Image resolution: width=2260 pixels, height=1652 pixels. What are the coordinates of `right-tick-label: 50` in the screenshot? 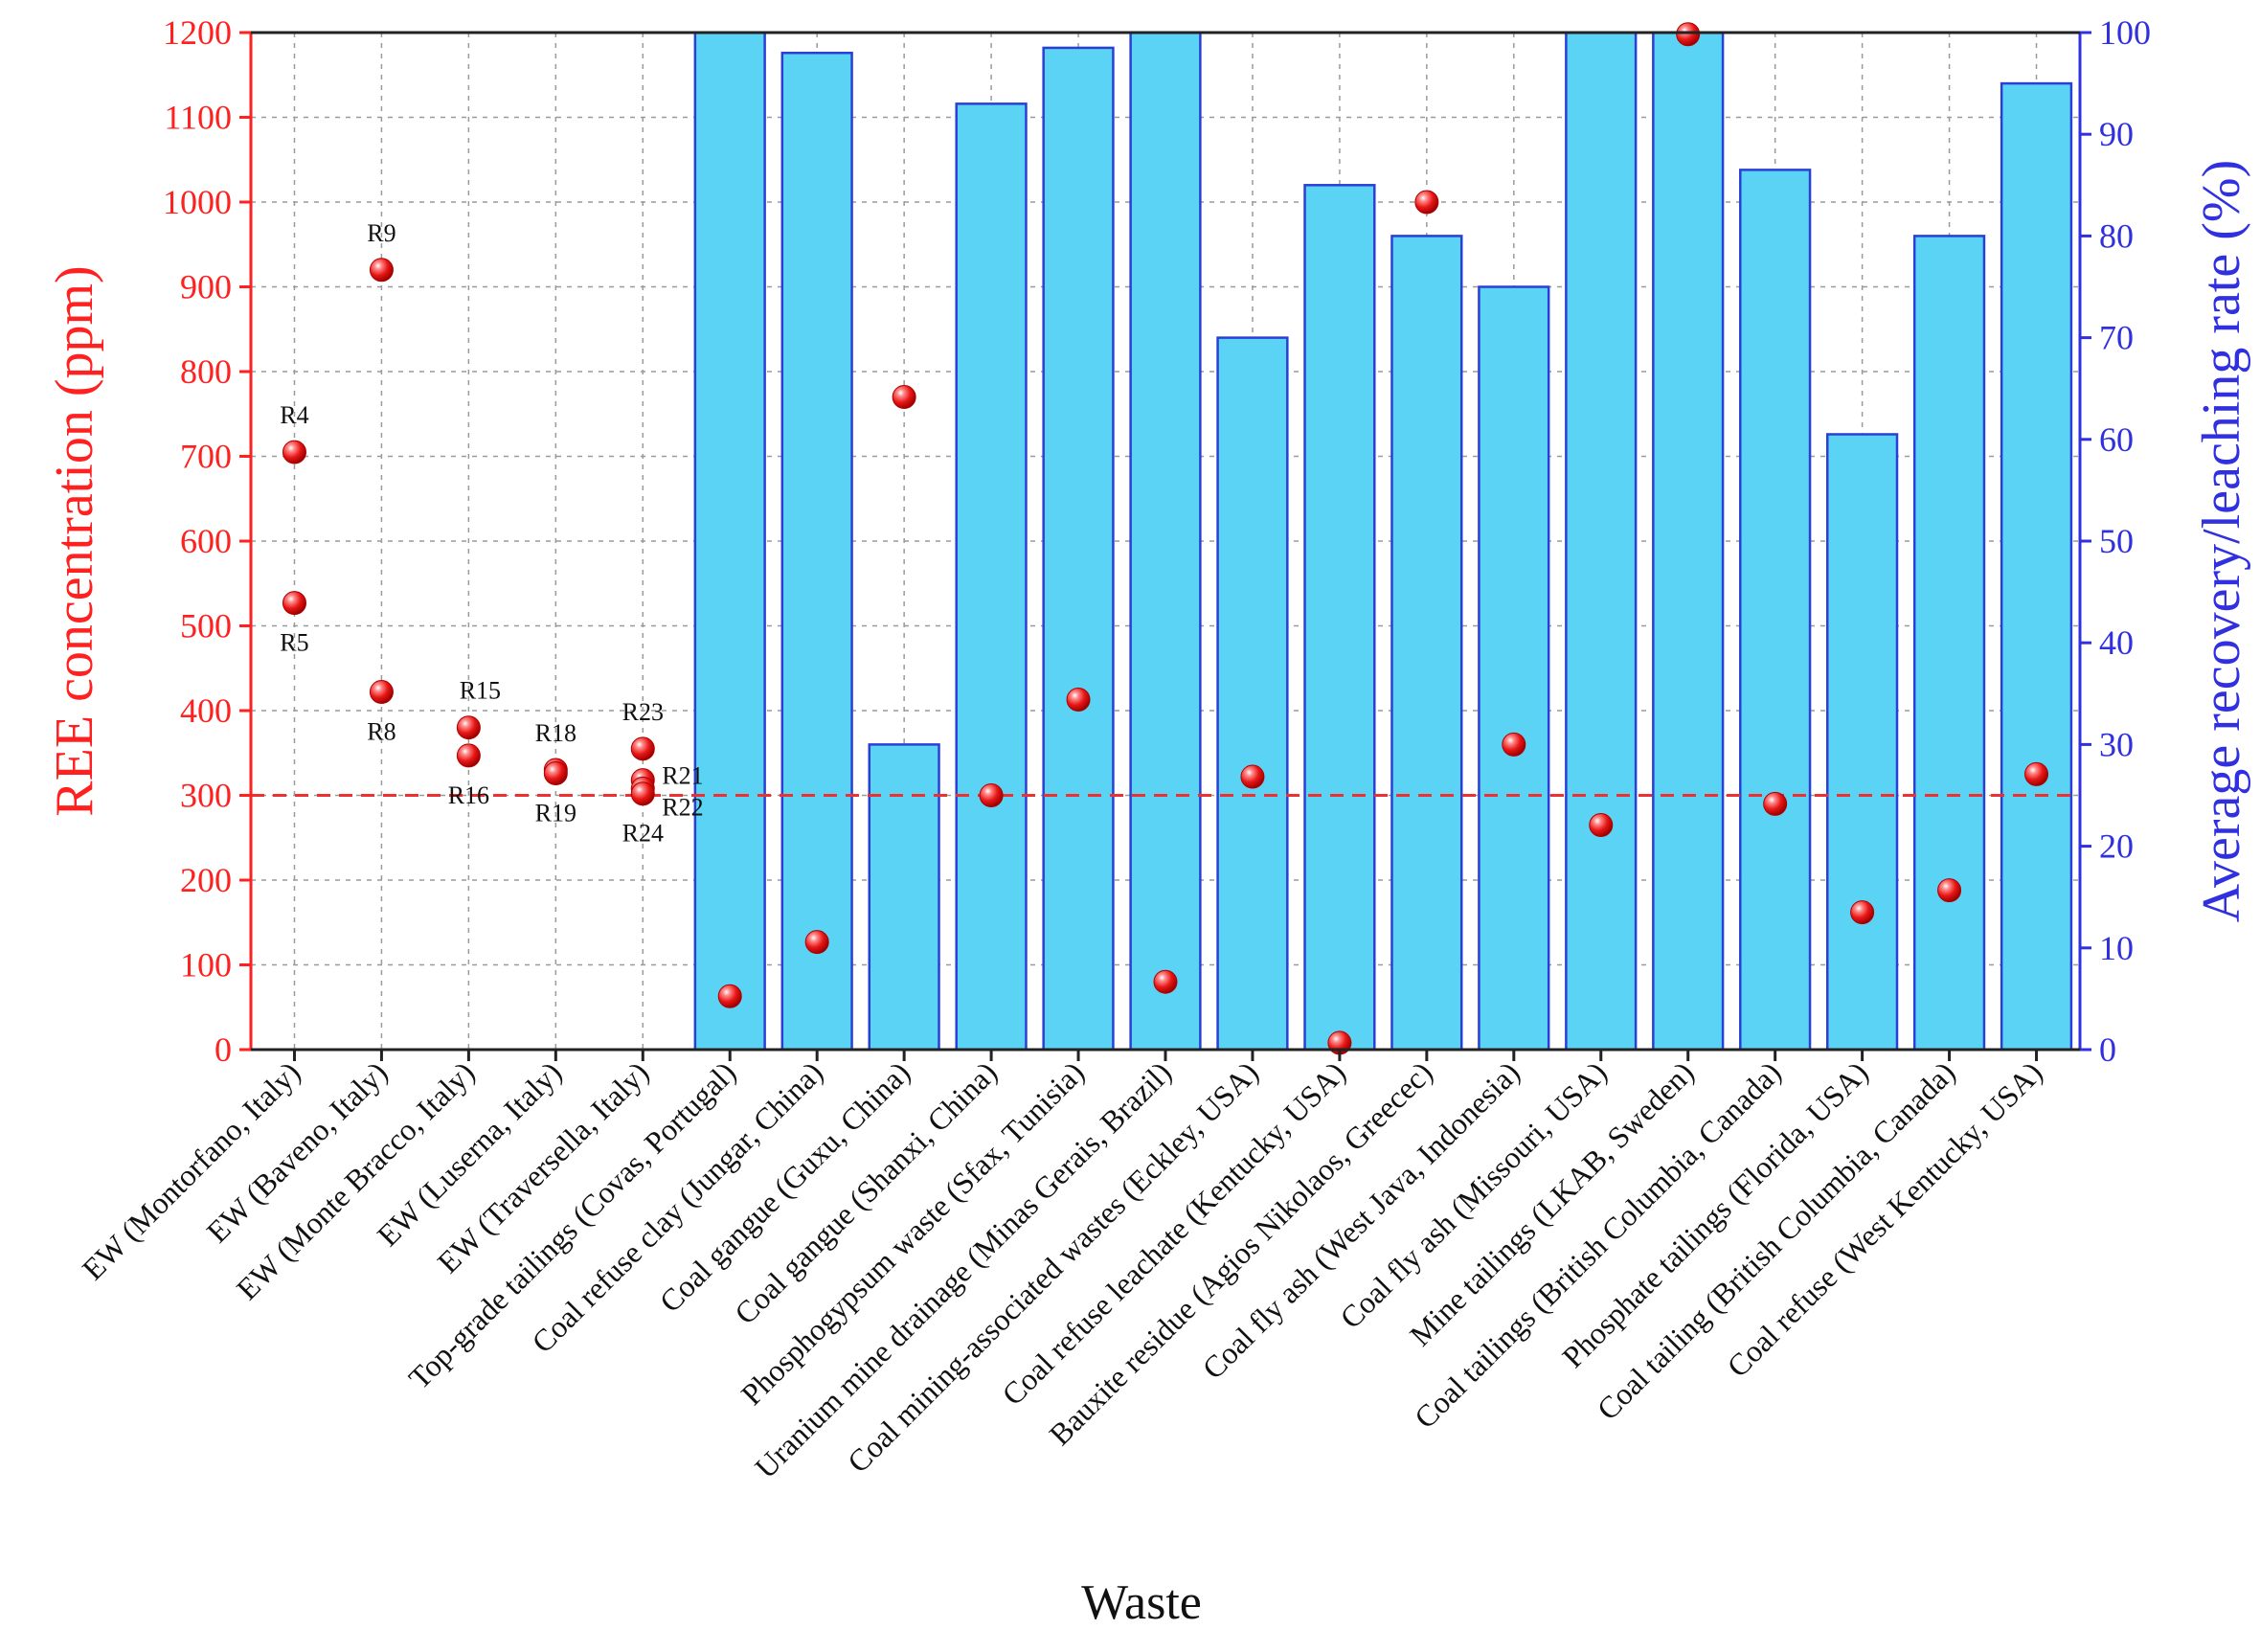 It's located at (2117, 541).